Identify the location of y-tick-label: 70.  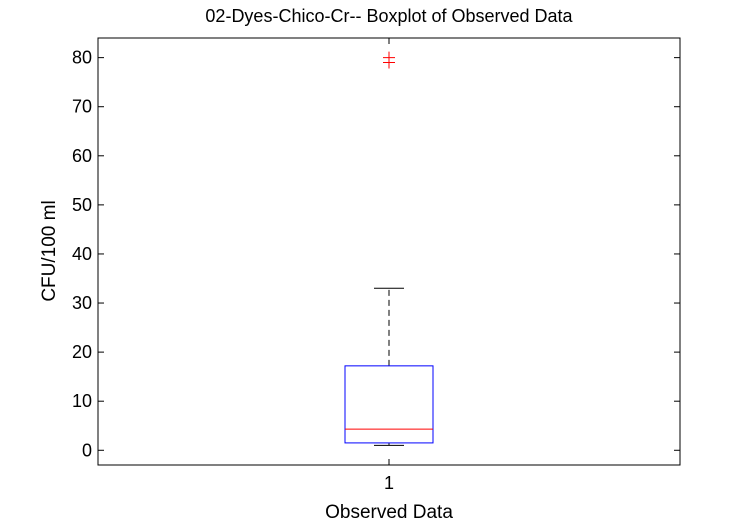
(82, 107).